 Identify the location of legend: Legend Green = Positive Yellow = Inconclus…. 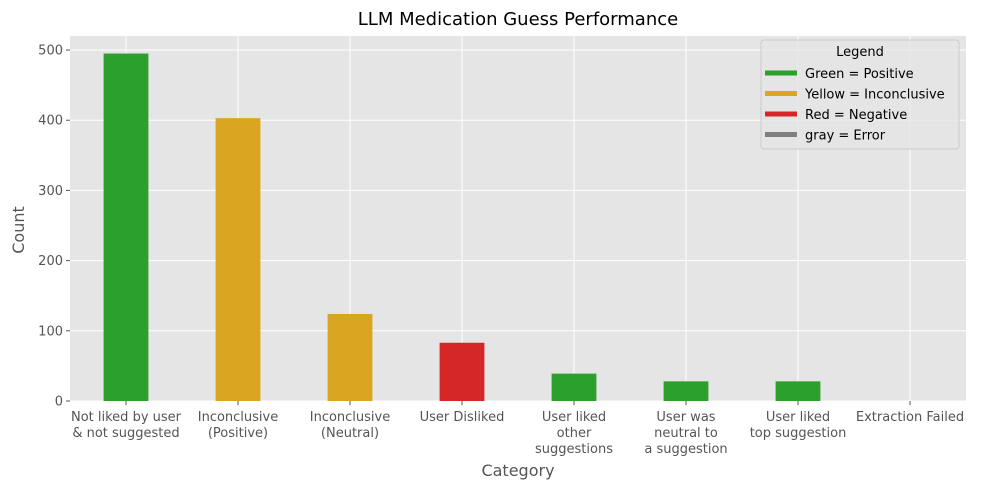
(860, 94).